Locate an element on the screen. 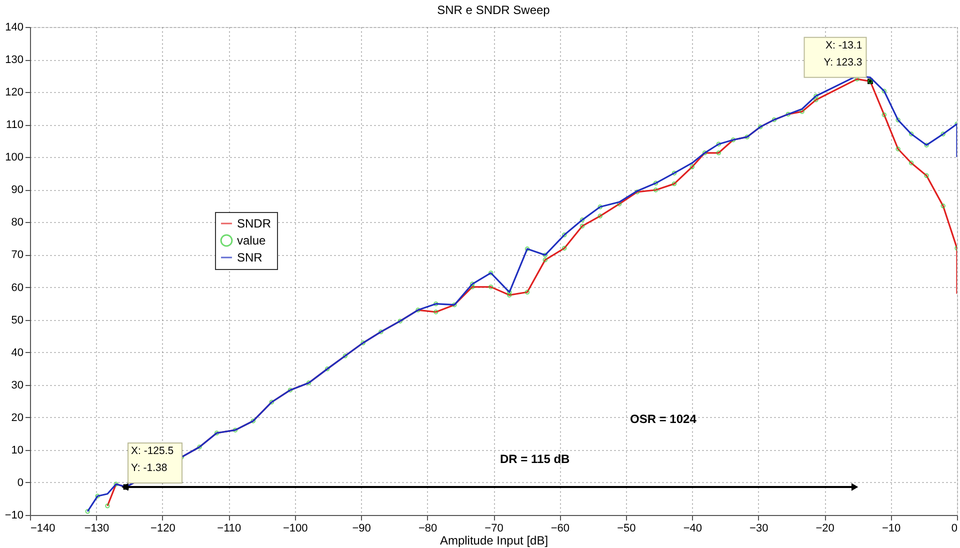 The image size is (960, 548). annotation: X: -13.1 Y: 123.3 is located at coordinates (843, 53).